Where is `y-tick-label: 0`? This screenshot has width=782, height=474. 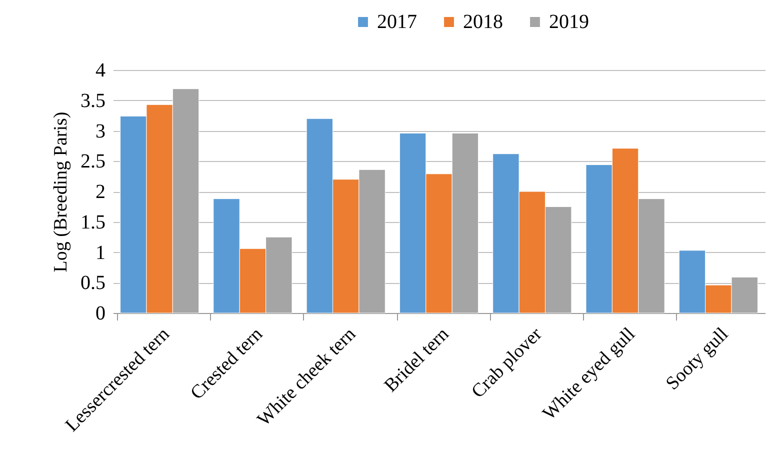 y-tick-label: 0 is located at coordinates (101, 313).